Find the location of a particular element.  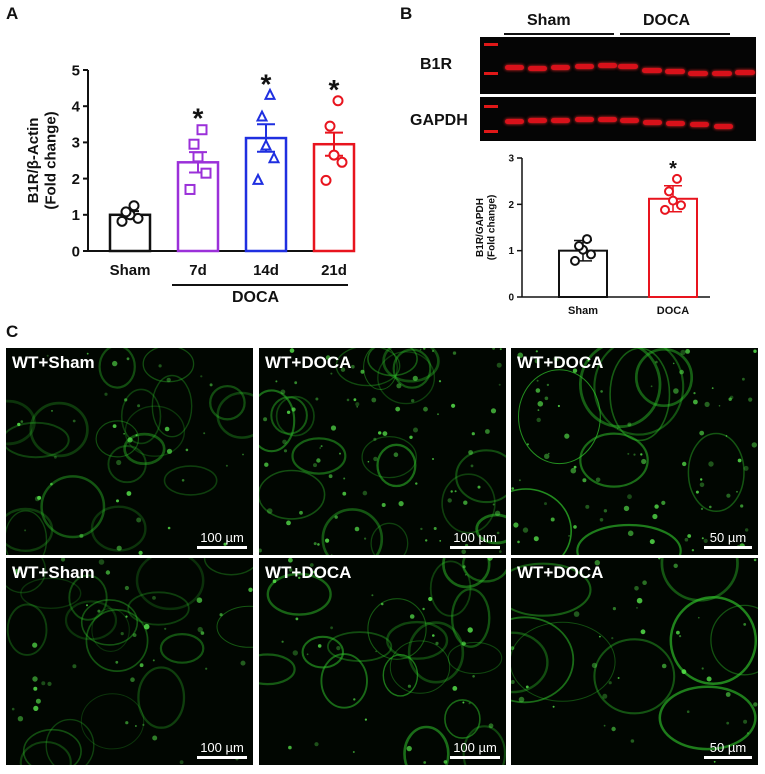

category-label: 7d is located at coordinates (198, 270).